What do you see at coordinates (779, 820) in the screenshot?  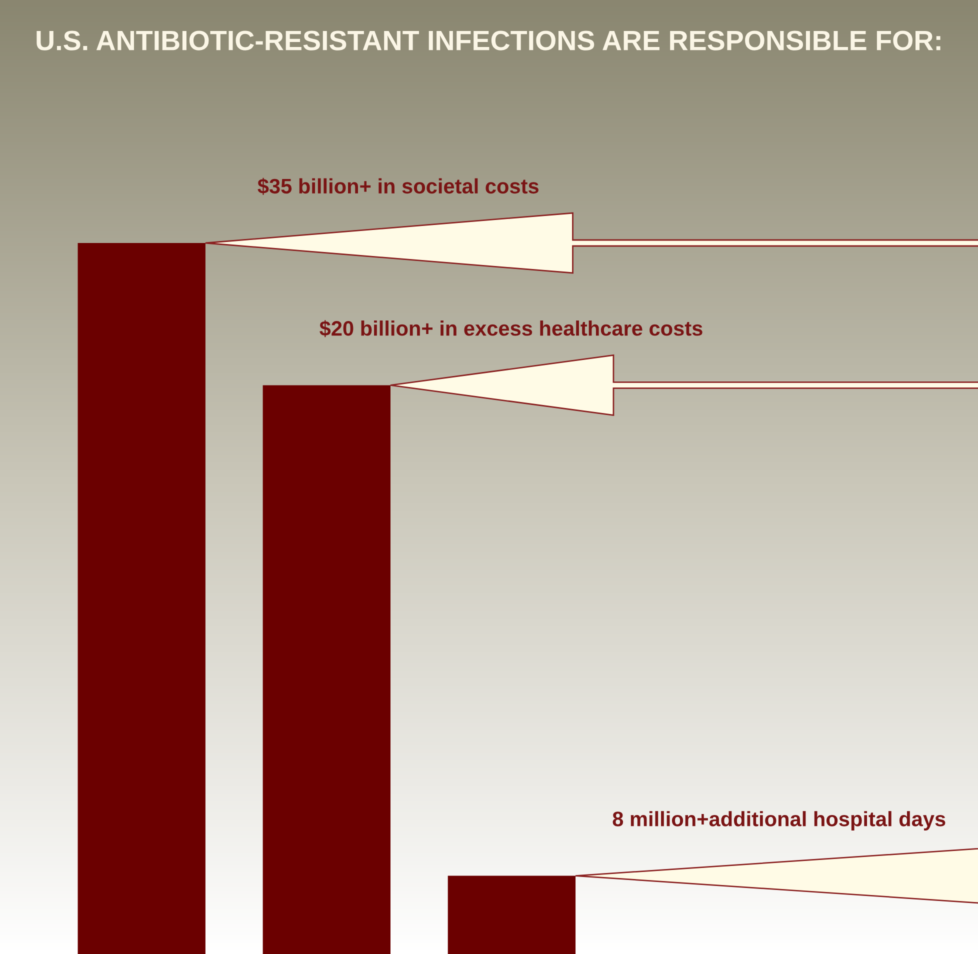 I see `text: 8 million+additional hospital days` at bounding box center [779, 820].